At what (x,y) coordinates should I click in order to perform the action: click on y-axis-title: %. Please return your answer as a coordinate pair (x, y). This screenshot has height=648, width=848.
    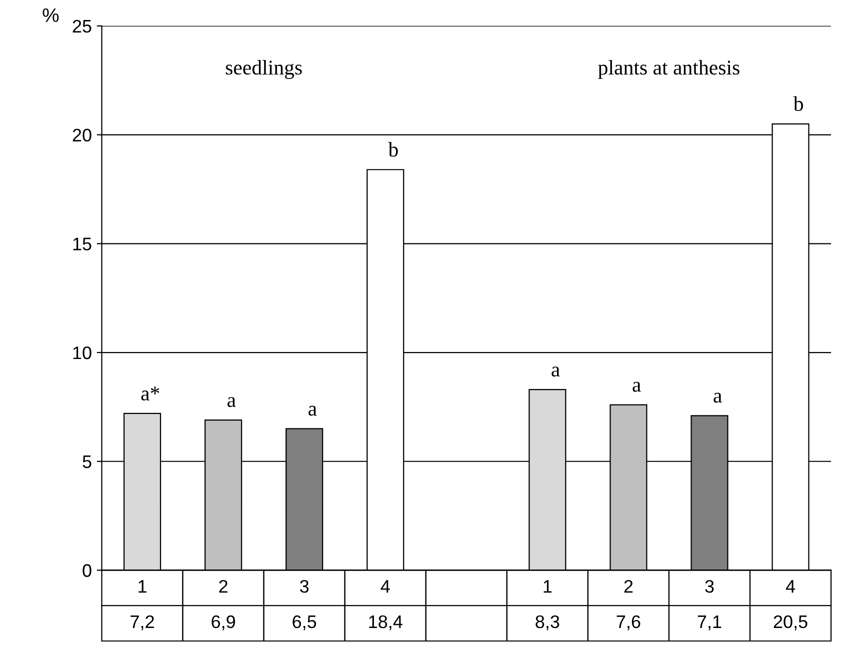
    Looking at the image, I should click on (50, 15).